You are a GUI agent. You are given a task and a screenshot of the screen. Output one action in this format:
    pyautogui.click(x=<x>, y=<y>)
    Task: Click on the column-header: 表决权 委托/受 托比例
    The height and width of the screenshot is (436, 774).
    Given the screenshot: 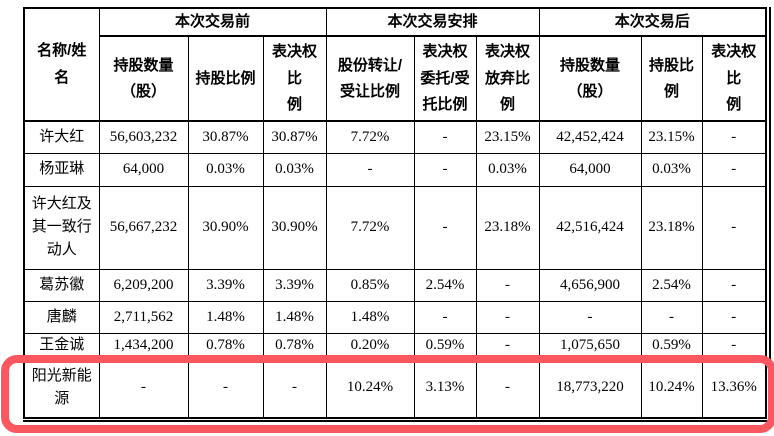 What is the action you would take?
    pyautogui.click(x=445, y=79)
    